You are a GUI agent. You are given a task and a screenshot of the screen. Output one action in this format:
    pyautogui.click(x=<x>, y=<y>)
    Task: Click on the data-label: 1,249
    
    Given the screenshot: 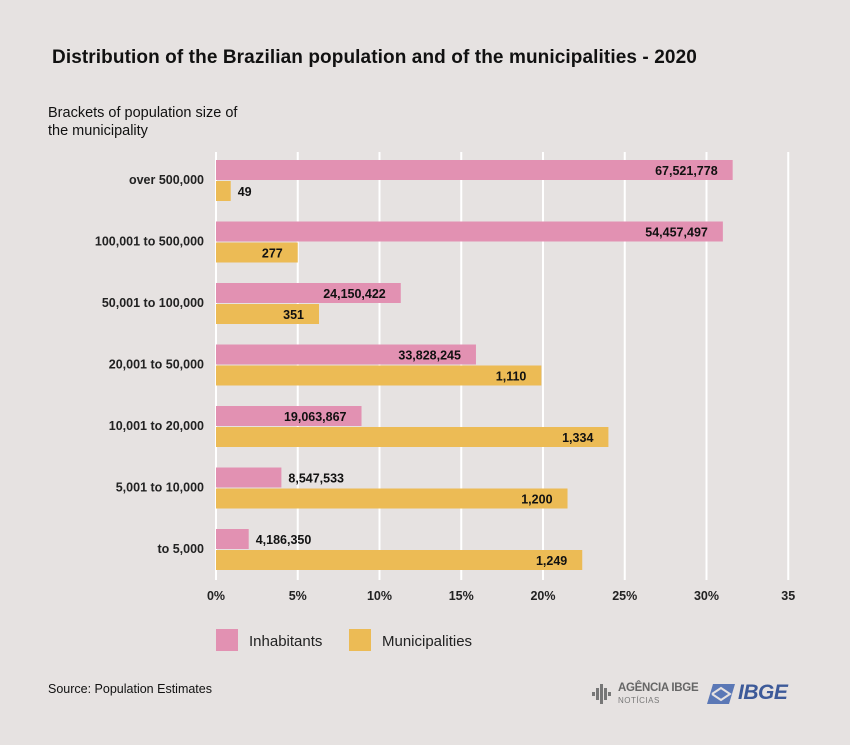 What is the action you would take?
    pyautogui.click(x=551, y=561)
    